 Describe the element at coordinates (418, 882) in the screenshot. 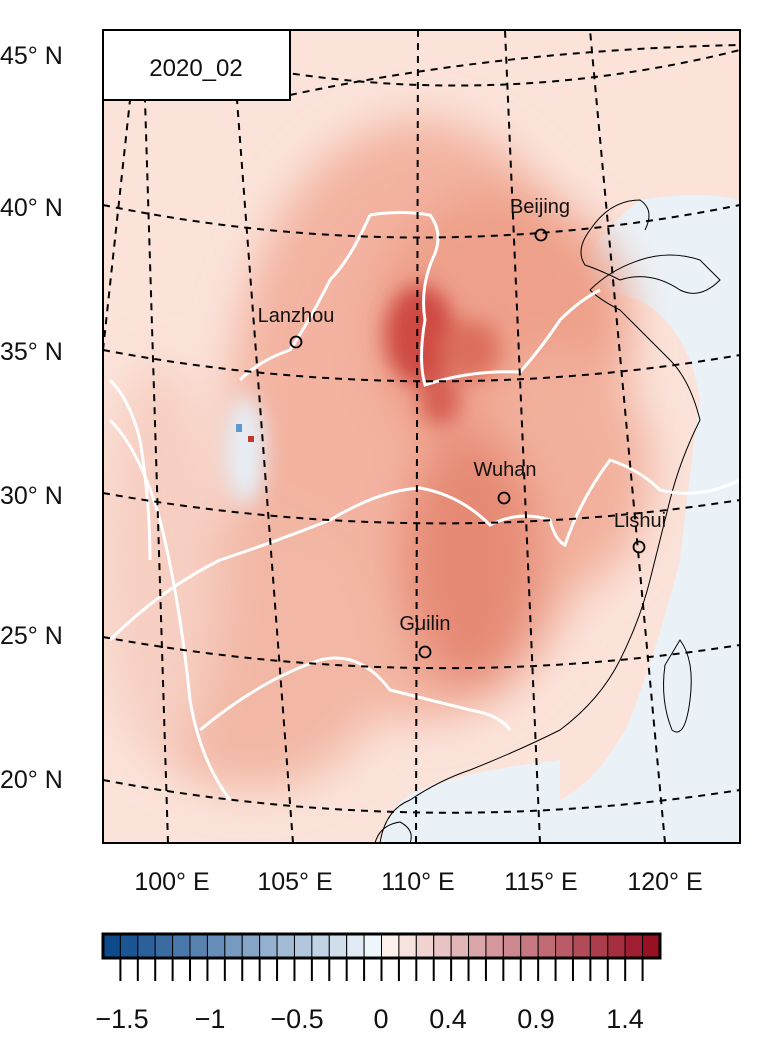

I see `lon-label: 110° E` at that location.